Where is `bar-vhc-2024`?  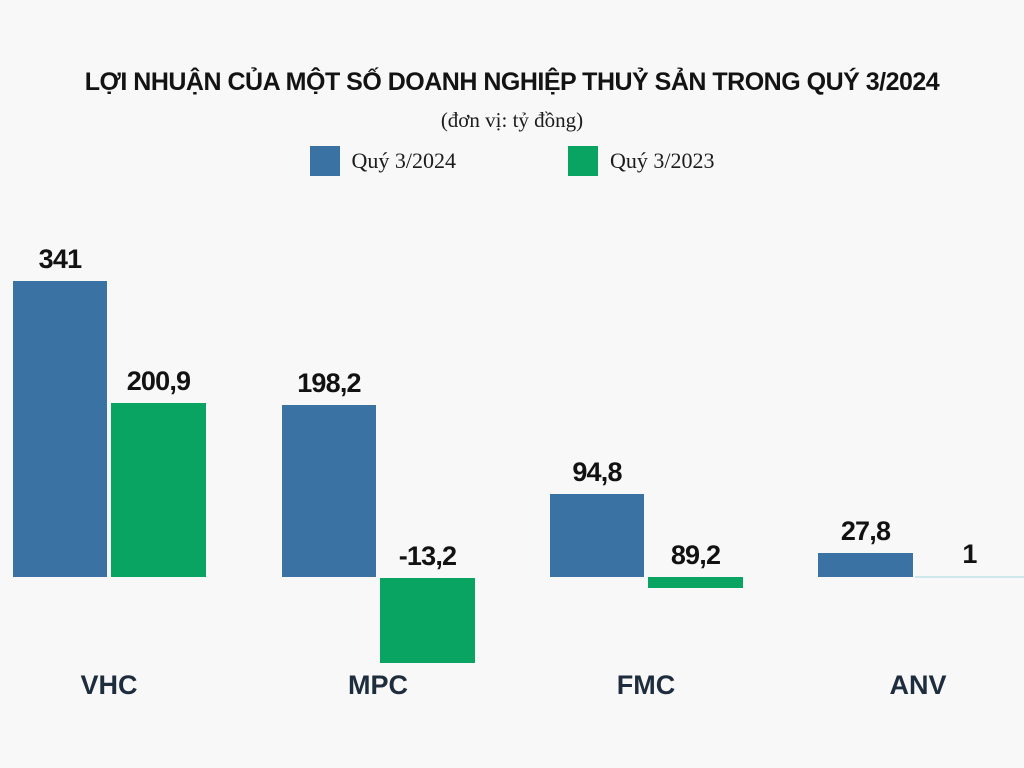 bar-vhc-2024 is located at coordinates (60, 429).